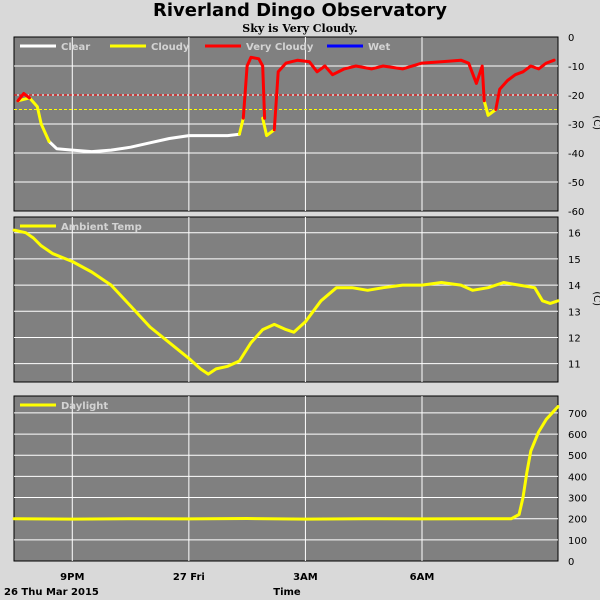 This screenshot has width=600, height=600. Describe the element at coordinates (577, 477) in the screenshot. I see `y-tick-label: 400` at that location.